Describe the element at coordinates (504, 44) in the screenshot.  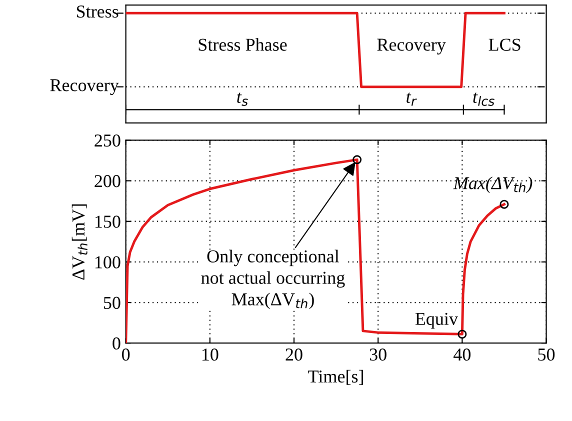
I see `annotation: LCS` at that location.